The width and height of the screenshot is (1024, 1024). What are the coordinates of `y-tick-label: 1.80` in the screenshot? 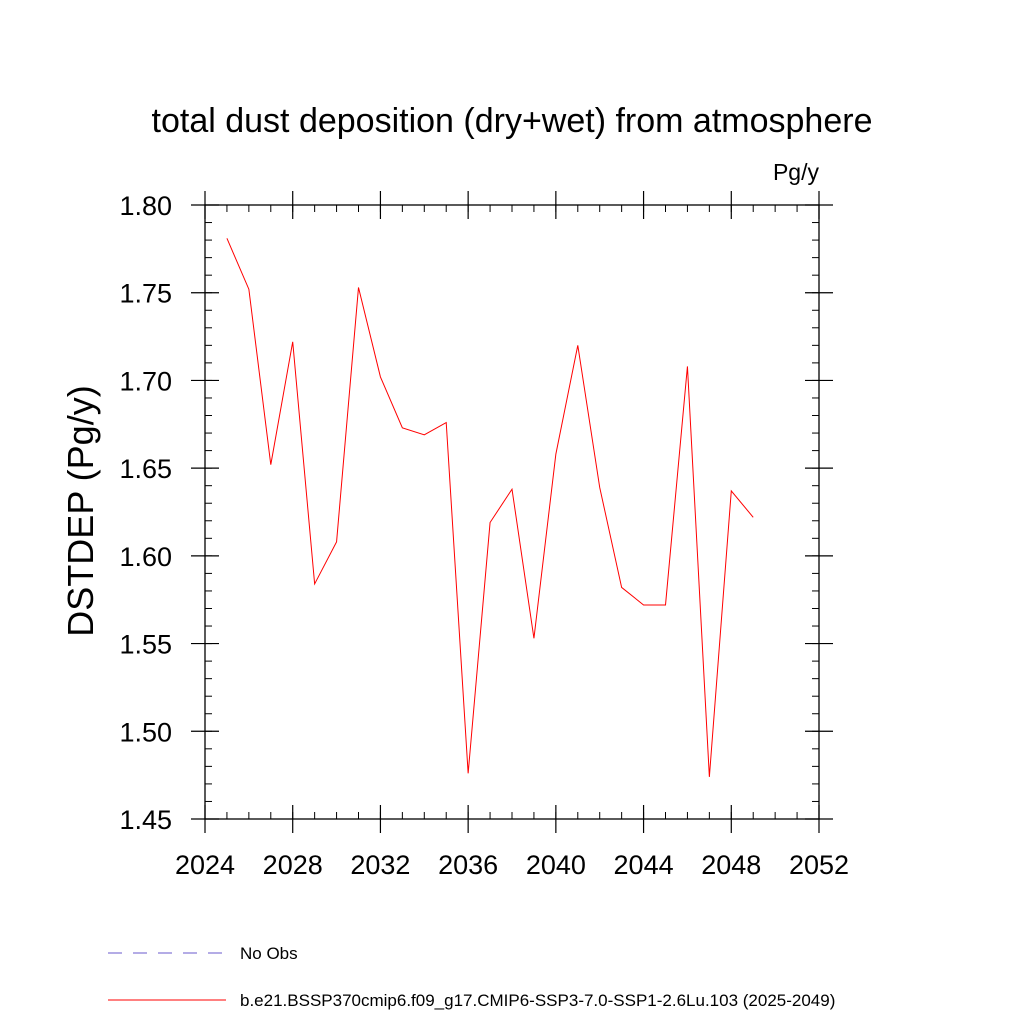 It's located at (145, 206).